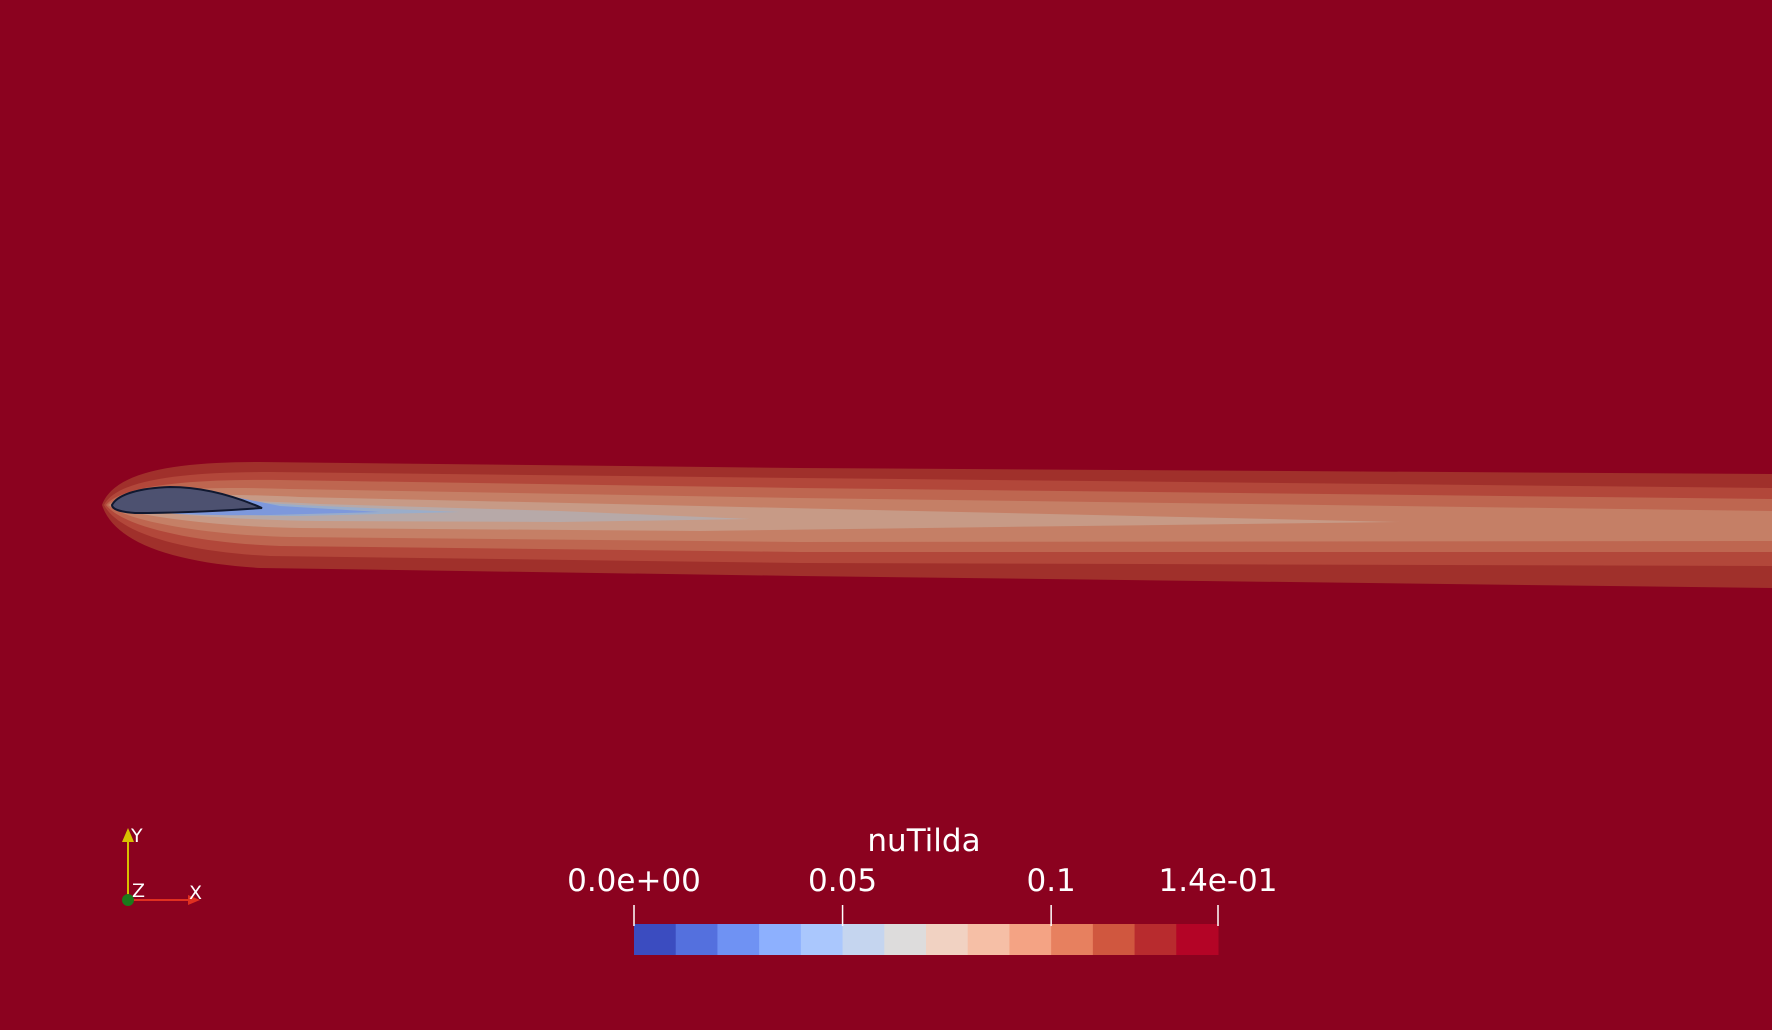 The image size is (1772, 1030). I want to click on colorbar-tick-label: 1.4e-01, so click(1217, 881).